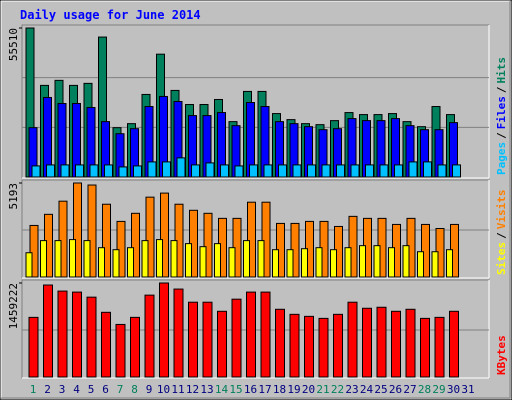 This screenshot has height=400, width=512. Describe the element at coordinates (501, 70) in the screenshot. I see `legend-entry: Hits` at that location.